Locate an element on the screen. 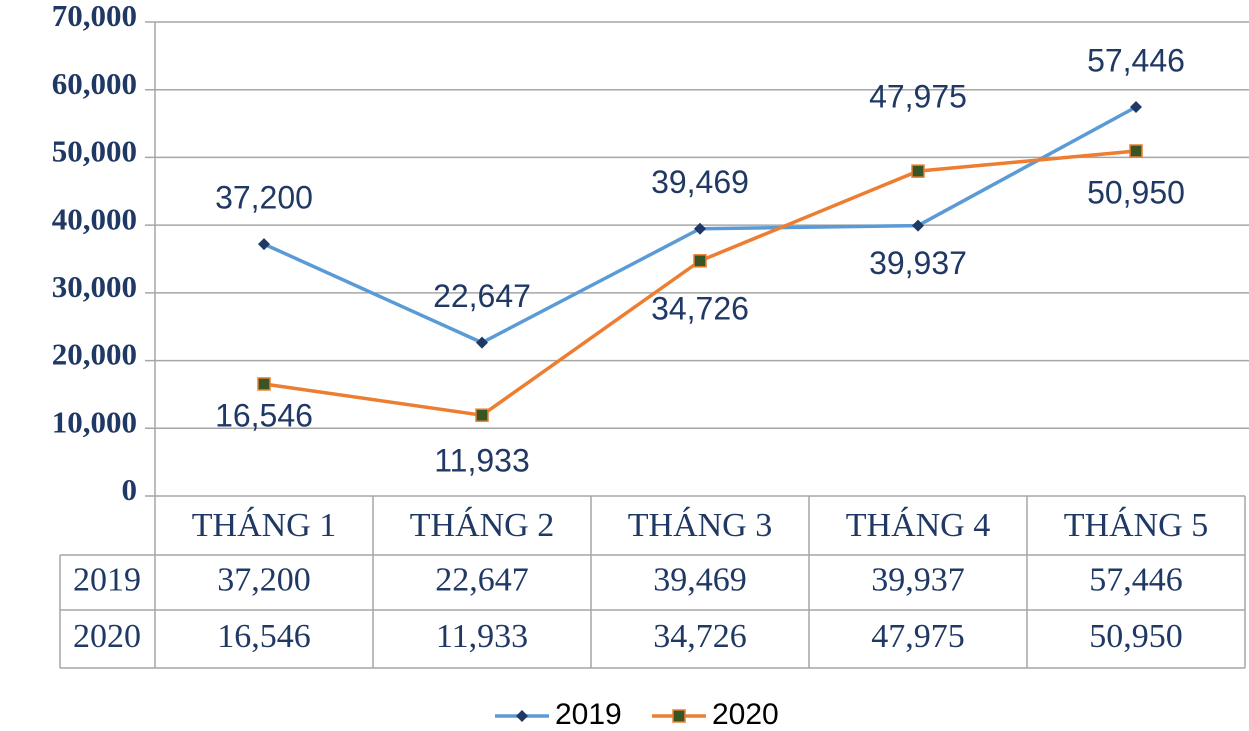 This screenshot has height=731, width=1249. y-tick-label: 0 is located at coordinates (130, 489).